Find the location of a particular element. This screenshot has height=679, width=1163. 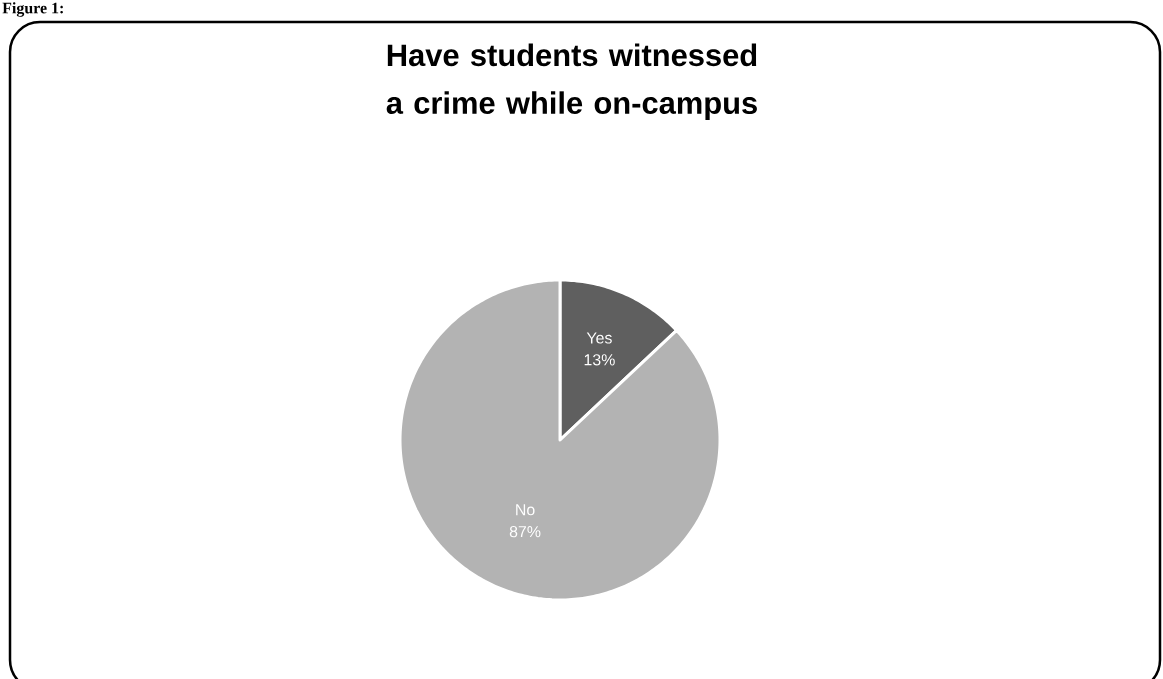

slice-label: Yes is located at coordinates (599, 338).